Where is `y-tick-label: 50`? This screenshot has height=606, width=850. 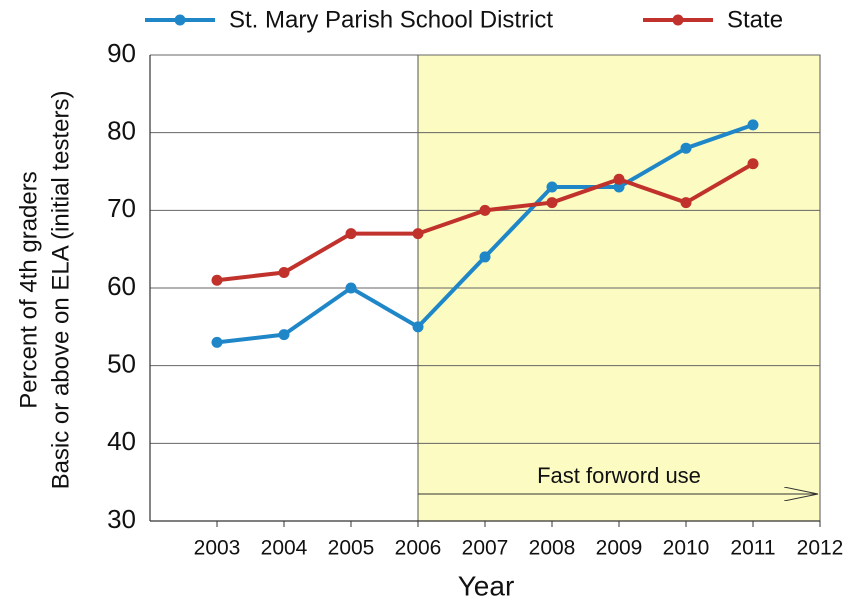 y-tick-label: 50 is located at coordinates (121, 364).